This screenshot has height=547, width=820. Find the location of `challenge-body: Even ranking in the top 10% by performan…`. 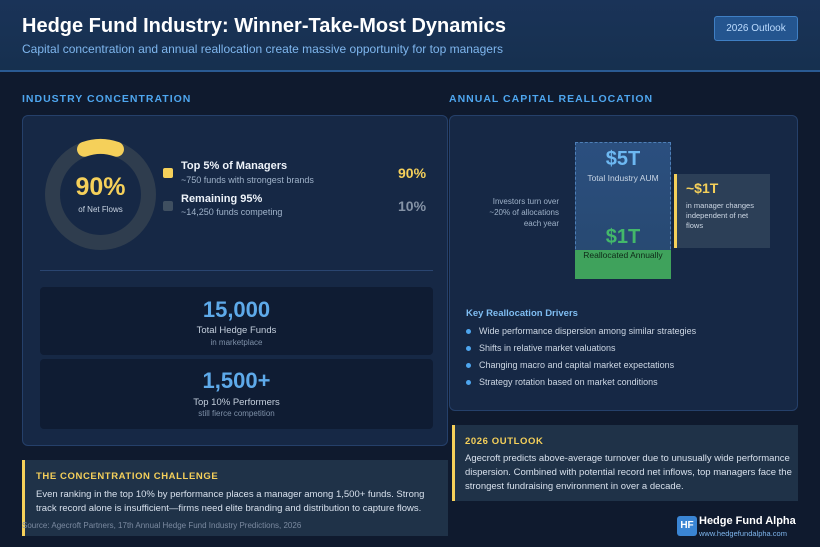

challenge-body: Even ranking in the top 10% by performan… is located at coordinates (230, 501).